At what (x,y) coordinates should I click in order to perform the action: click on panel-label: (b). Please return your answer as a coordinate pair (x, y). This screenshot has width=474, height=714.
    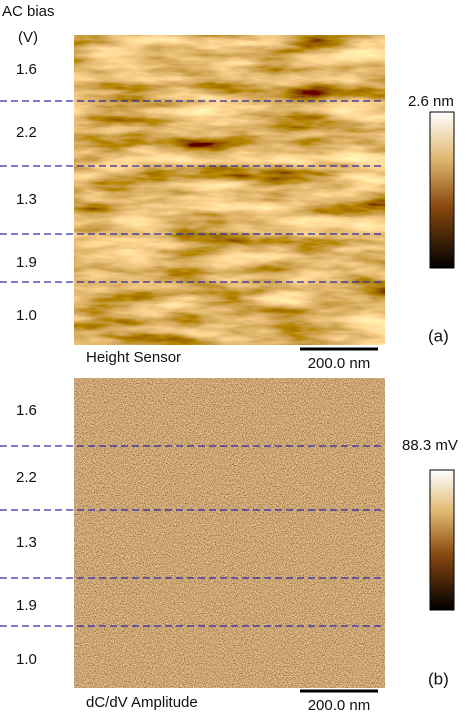
    Looking at the image, I should click on (438, 678).